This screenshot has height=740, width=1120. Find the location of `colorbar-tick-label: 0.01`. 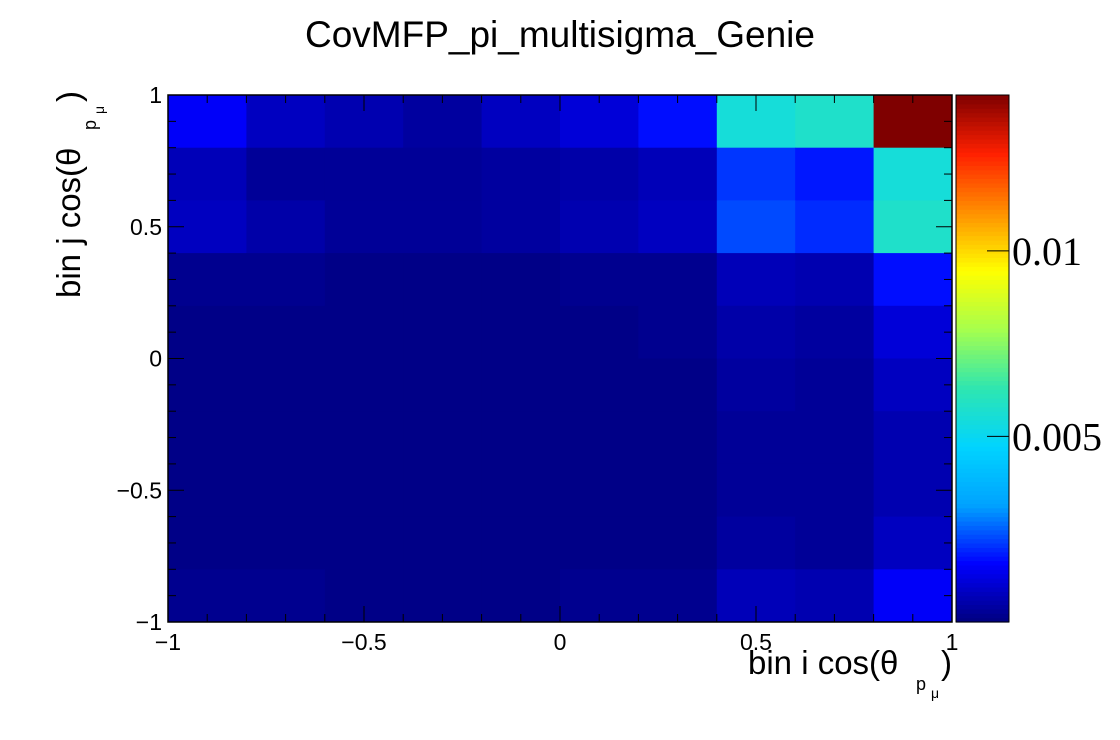

colorbar-tick-label: 0.01 is located at coordinates (1047, 251).